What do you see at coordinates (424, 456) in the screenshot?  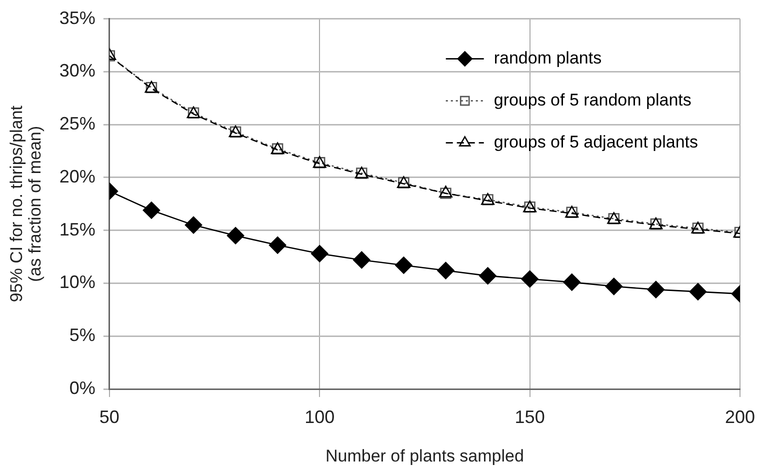 I see `x-axis-title: Number of plants sampled` at bounding box center [424, 456].